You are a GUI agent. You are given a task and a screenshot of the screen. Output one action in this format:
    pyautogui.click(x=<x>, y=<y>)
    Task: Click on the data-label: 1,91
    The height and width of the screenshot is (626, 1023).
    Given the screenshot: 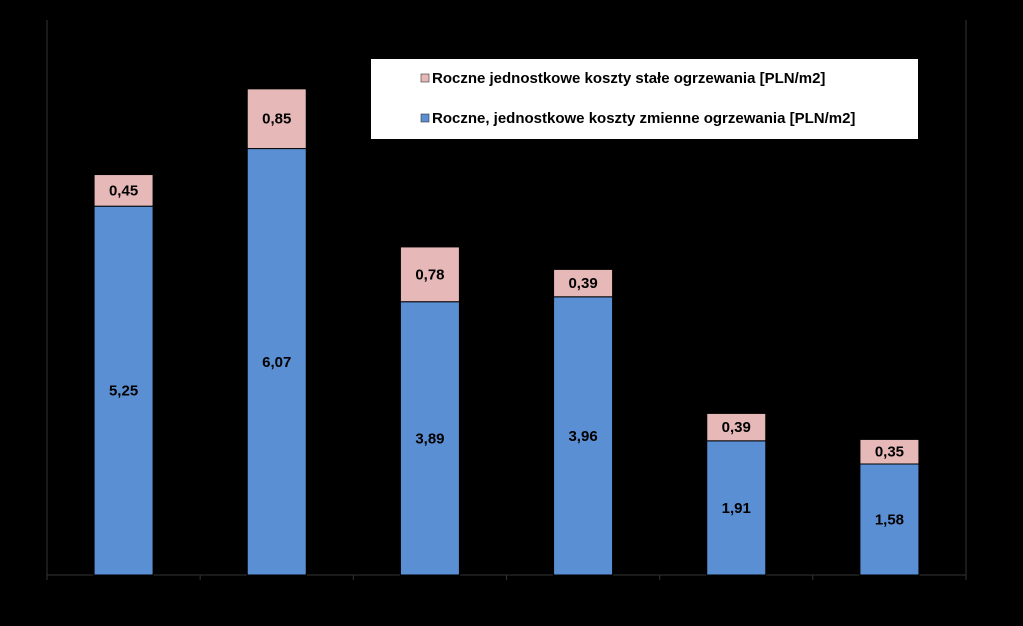 What is the action you would take?
    pyautogui.click(x=736, y=508)
    